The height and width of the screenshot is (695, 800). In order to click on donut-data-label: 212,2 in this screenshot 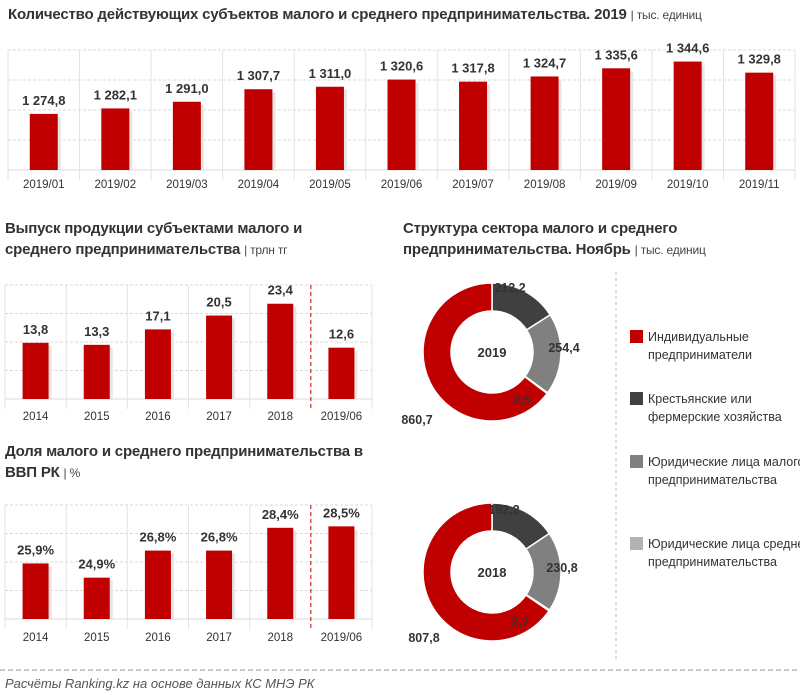, I will do `click(509, 288)`.